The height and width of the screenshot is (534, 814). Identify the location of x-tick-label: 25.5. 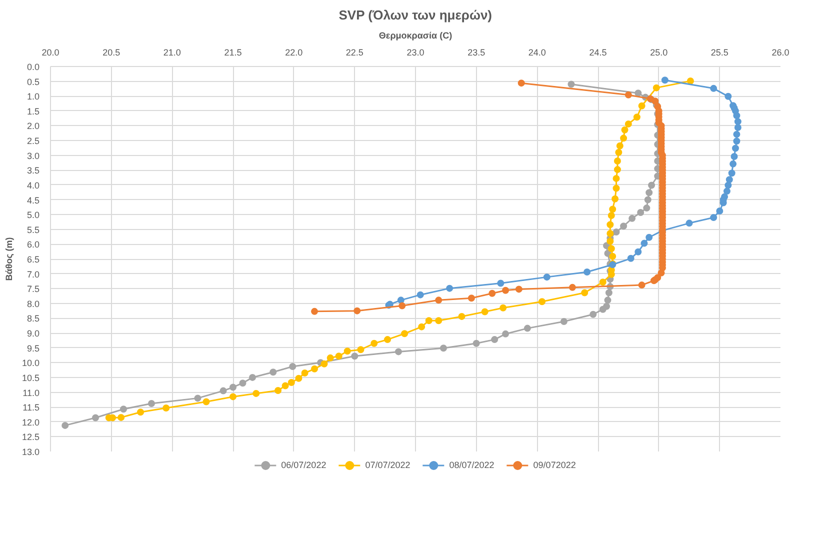
(719, 53).